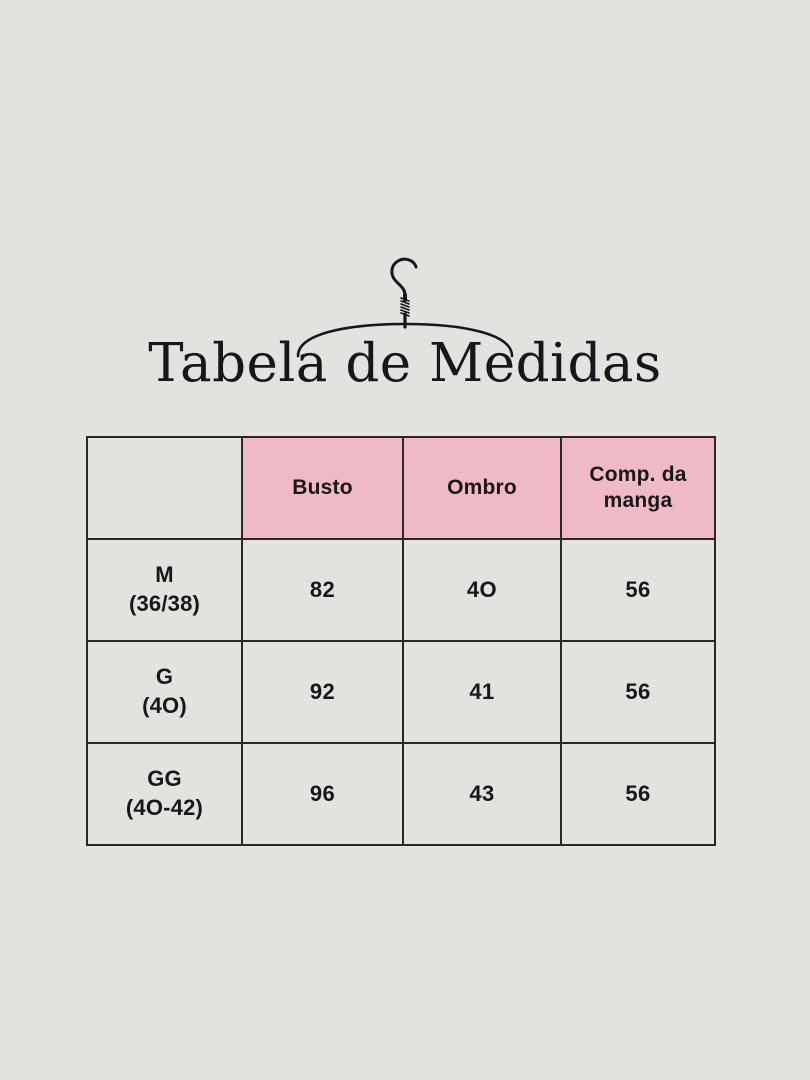 The image size is (810, 1080). What do you see at coordinates (164, 692) in the screenshot?
I see `size-cell: G (4O)` at bounding box center [164, 692].